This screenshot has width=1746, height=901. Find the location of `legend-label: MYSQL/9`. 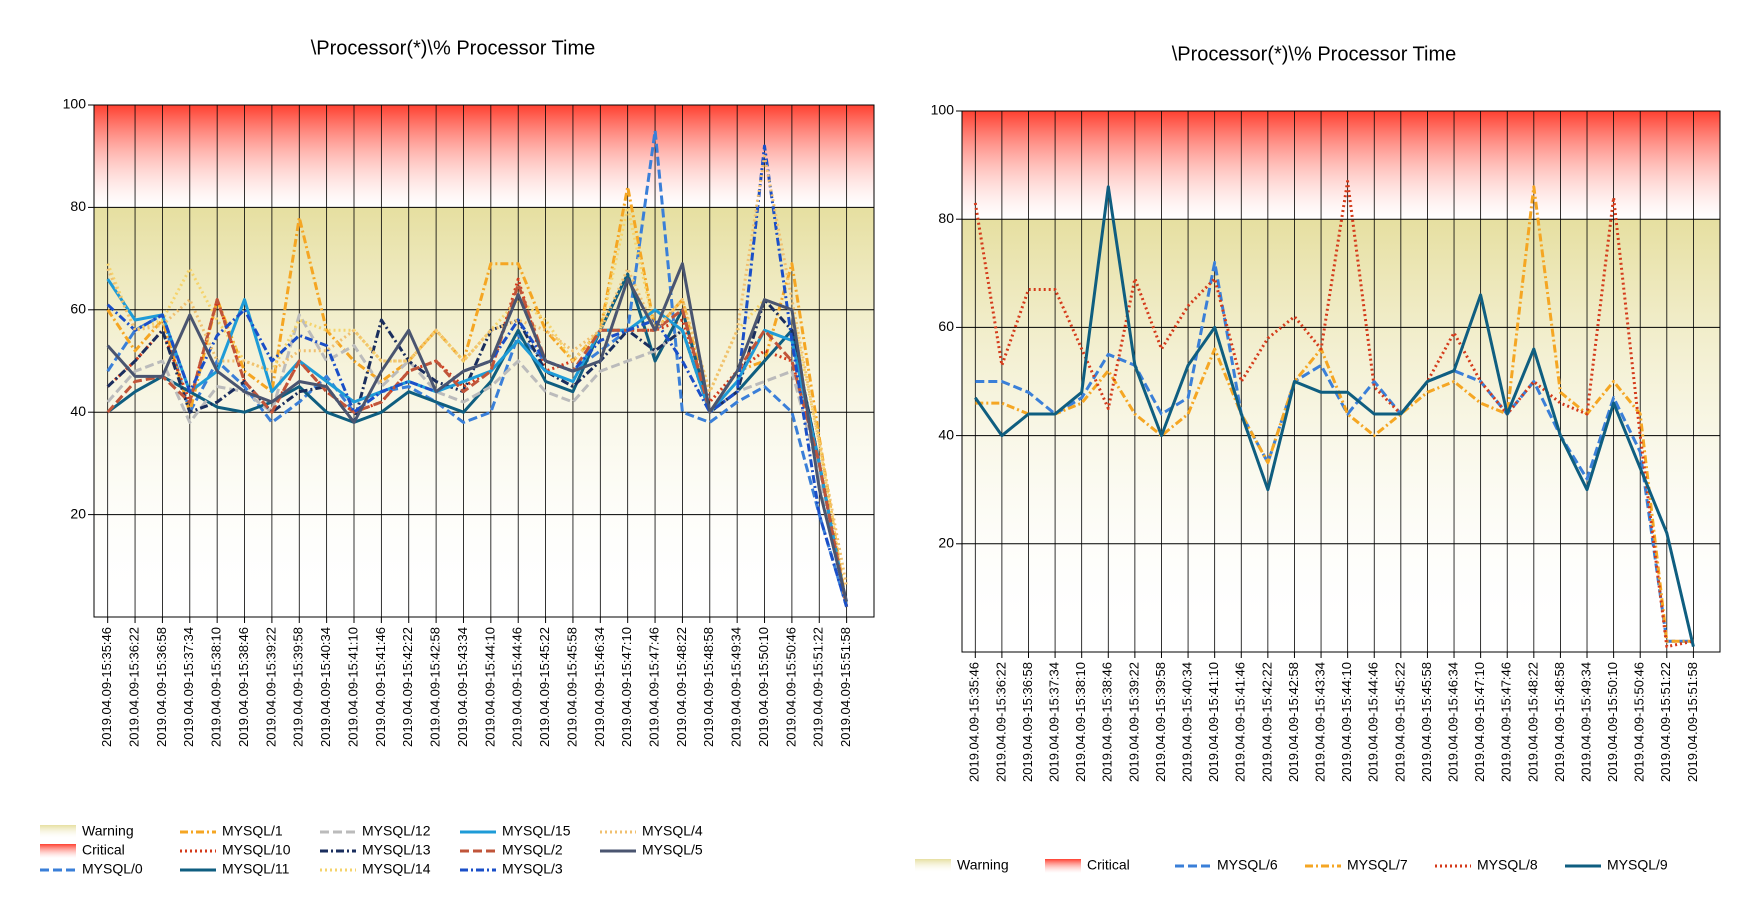

legend-label: MYSQL/9 is located at coordinates (1637, 865).